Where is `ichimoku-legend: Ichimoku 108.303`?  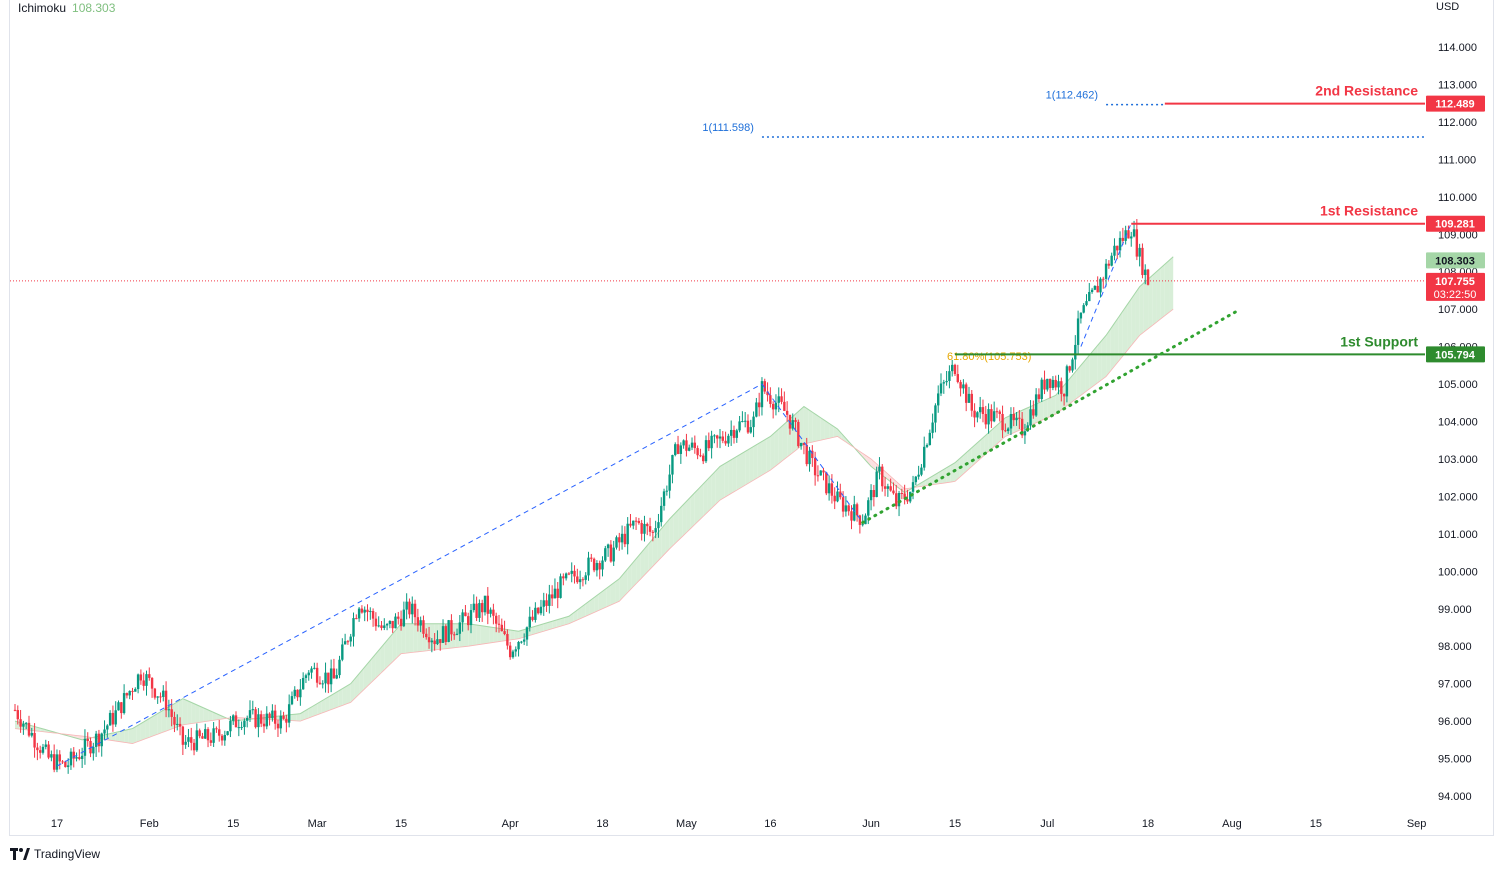 ichimoku-legend: Ichimoku 108.303 is located at coordinates (66, 8).